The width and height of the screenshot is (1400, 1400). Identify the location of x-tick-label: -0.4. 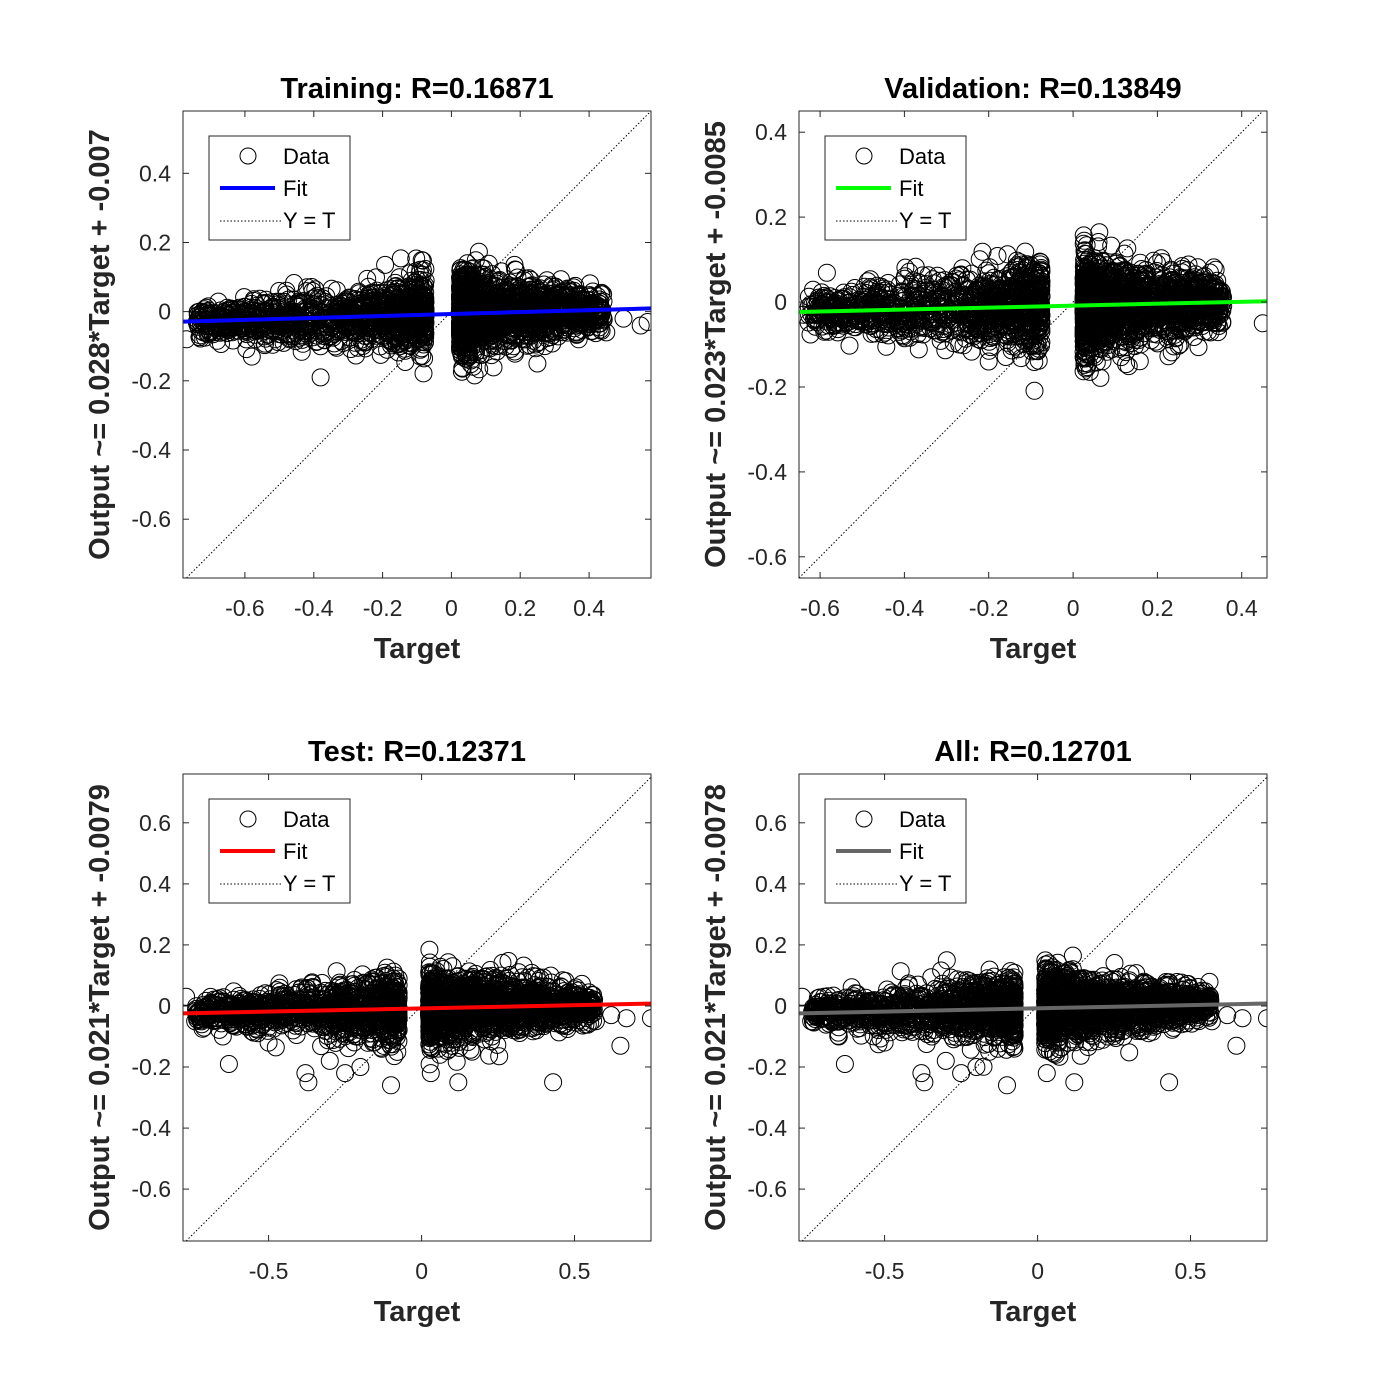
(314, 608).